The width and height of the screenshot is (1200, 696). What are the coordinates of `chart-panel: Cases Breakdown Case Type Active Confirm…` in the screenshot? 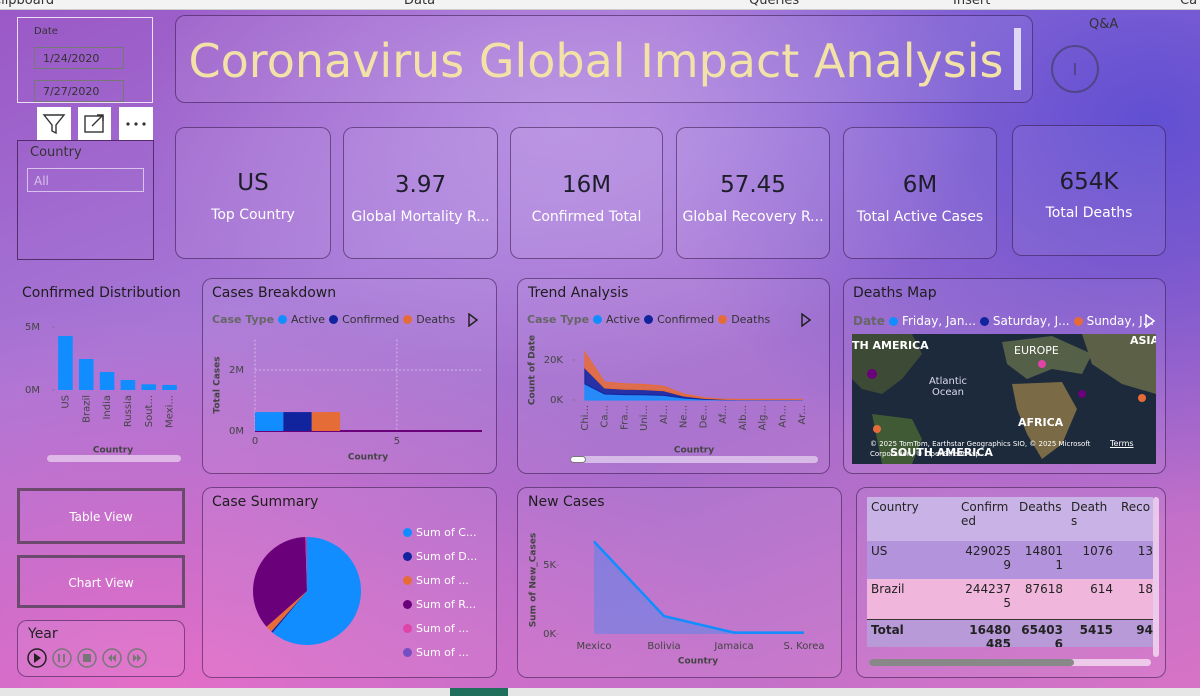 It's located at (349, 376).